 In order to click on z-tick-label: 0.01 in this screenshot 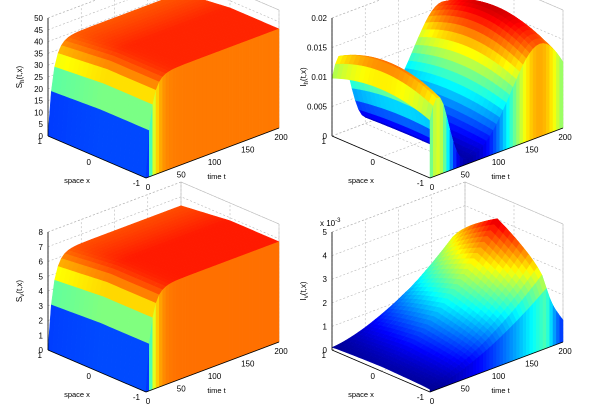, I will do `click(319, 77)`.